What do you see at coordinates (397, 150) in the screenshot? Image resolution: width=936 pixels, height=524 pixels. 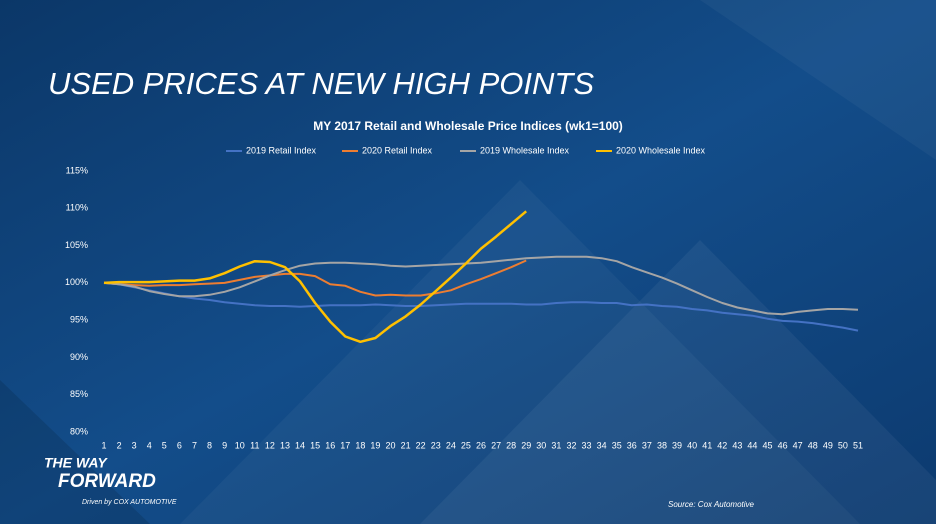 I see `legend-label: 2020 Retail Index` at bounding box center [397, 150].